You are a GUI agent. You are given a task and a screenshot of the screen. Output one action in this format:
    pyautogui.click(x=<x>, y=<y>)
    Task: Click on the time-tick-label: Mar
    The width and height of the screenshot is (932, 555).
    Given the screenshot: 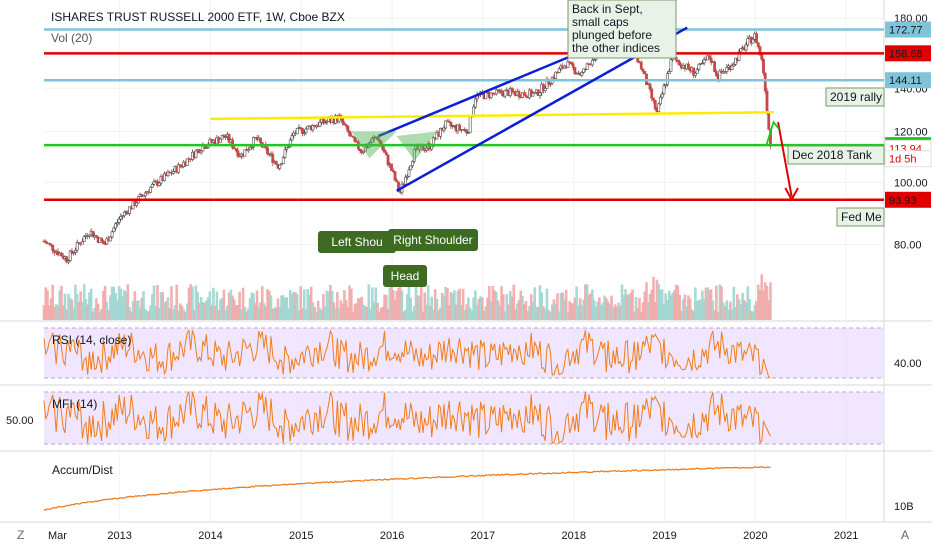 What is the action you would take?
    pyautogui.click(x=57, y=536)
    